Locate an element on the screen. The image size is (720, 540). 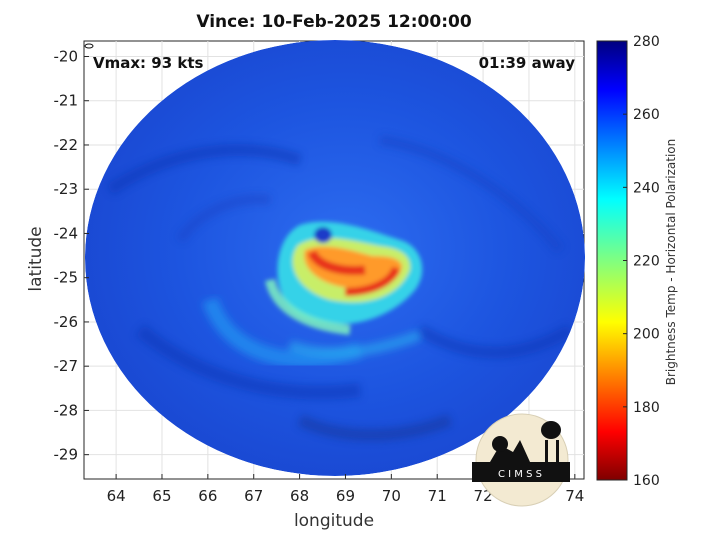
x-tick-label: 74 is located at coordinates (574, 496).